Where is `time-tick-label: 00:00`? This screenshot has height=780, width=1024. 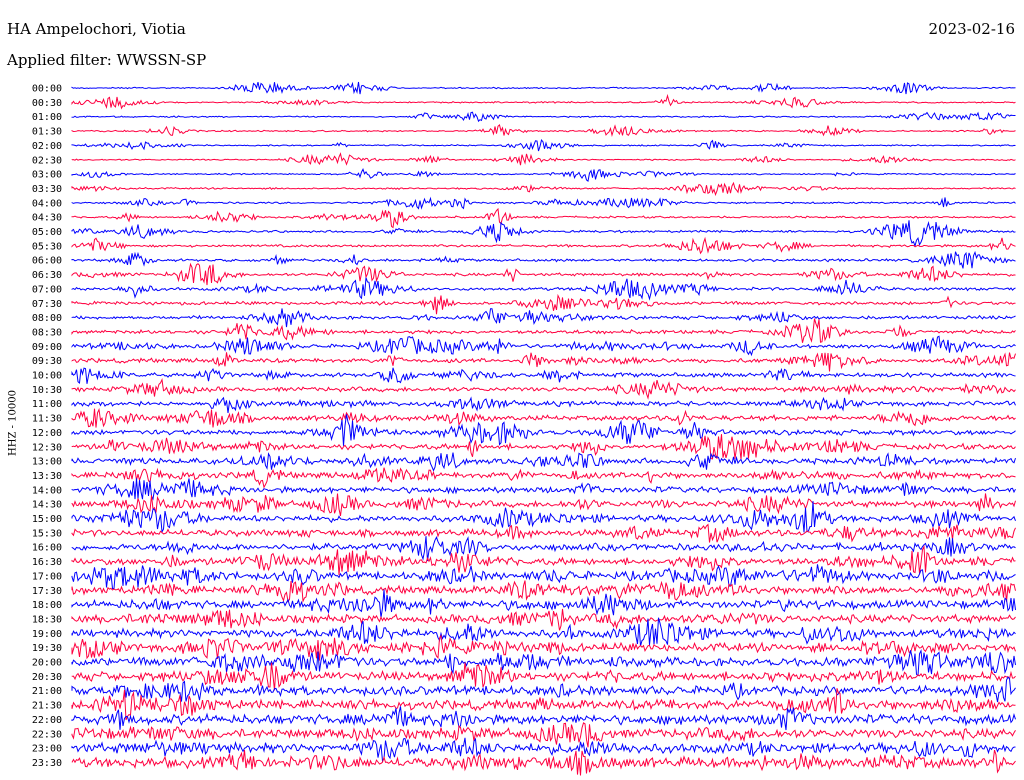 time-tick-label: 00:00 is located at coordinates (47, 89).